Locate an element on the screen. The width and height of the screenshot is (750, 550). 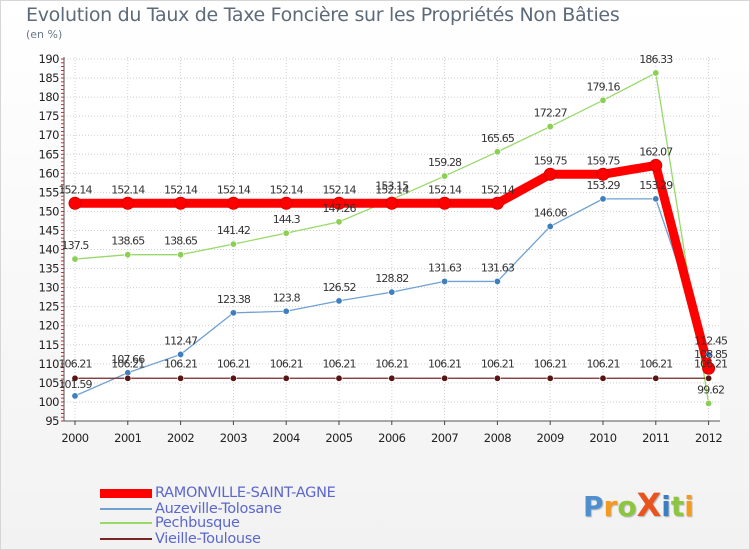
chart-subtitle: (en %) is located at coordinates (44, 34).